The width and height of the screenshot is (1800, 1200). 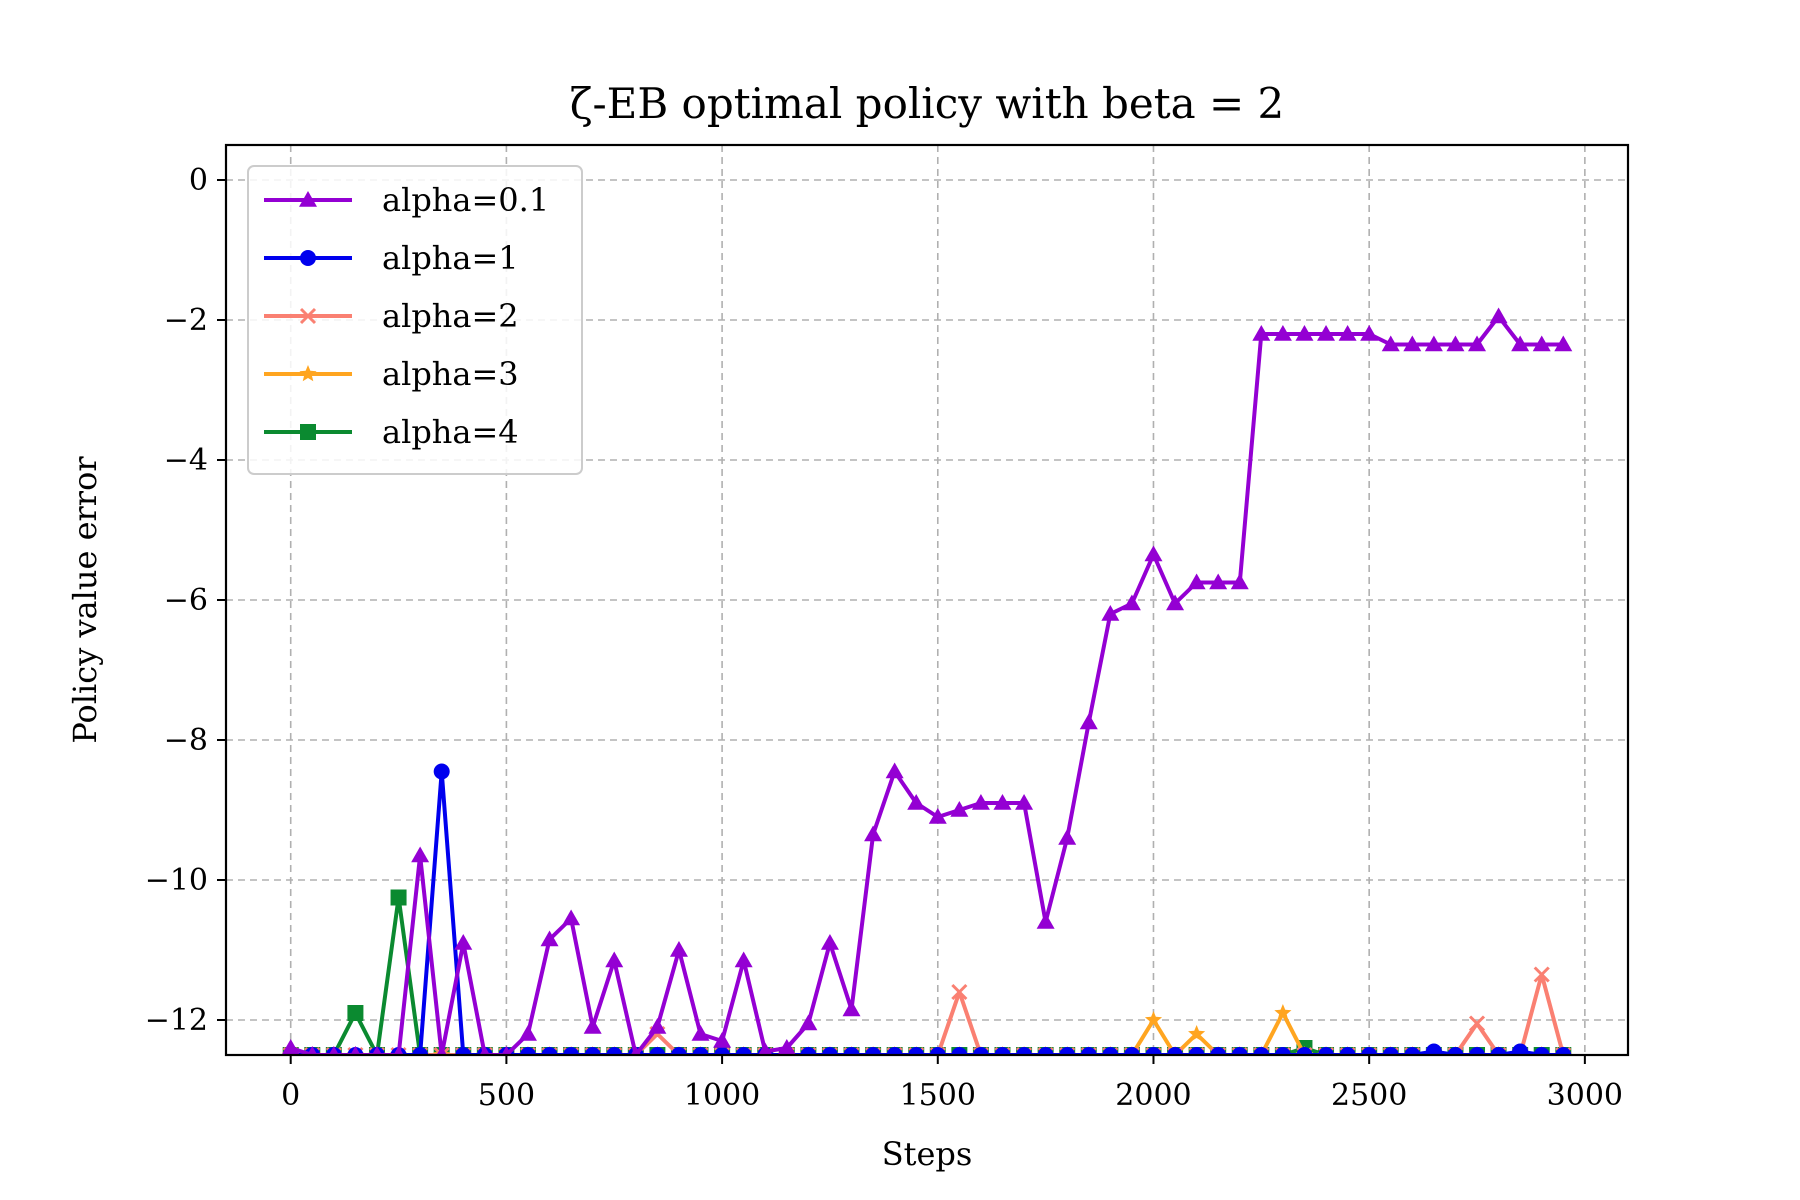 I want to click on legend-label: alpha=2, so click(x=450, y=316).